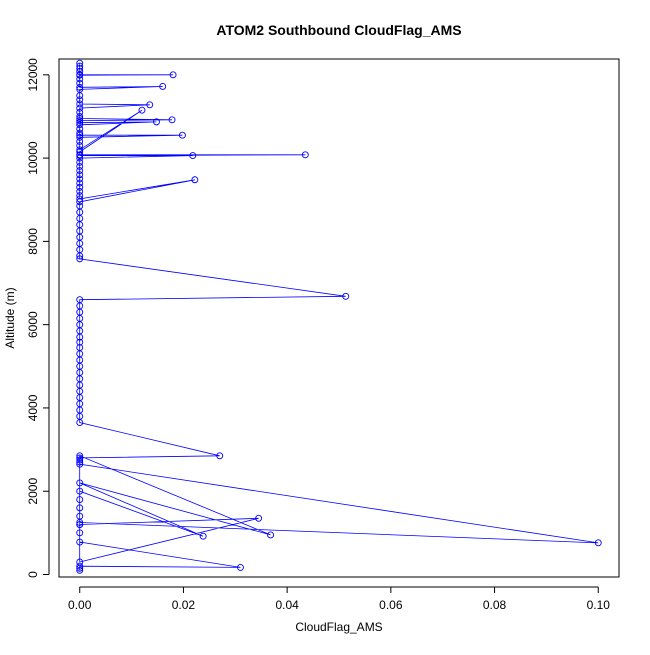 This screenshot has width=650, height=655. Describe the element at coordinates (391, 605) in the screenshot. I see `x-tick-label: 0.06` at that location.